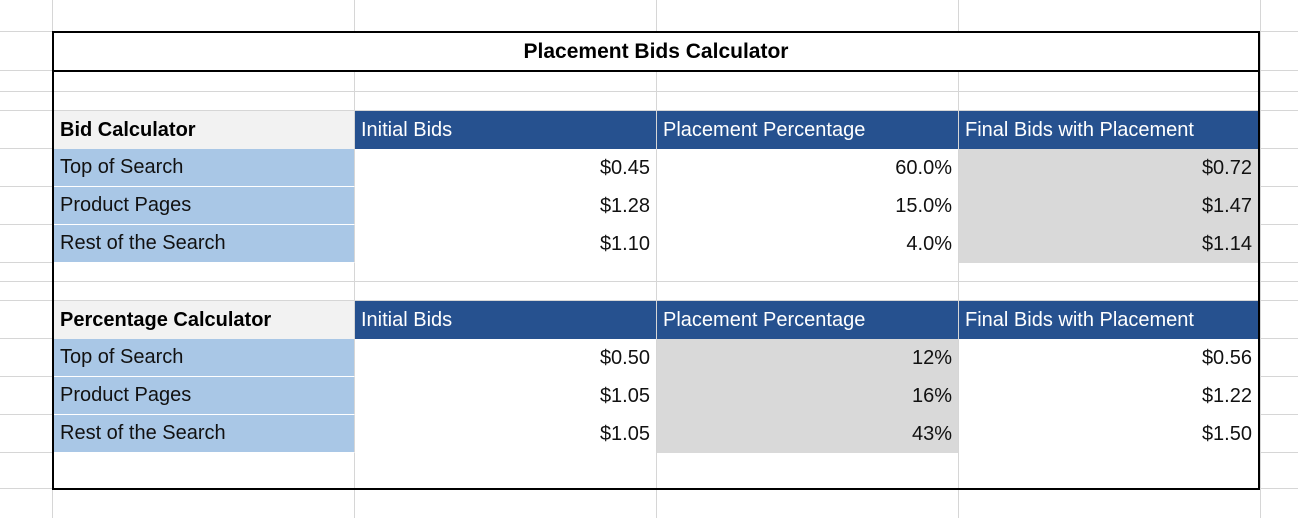 The image size is (1298, 518). What do you see at coordinates (807, 396) in the screenshot?
I see `placement-percentage-cell: 16%` at bounding box center [807, 396].